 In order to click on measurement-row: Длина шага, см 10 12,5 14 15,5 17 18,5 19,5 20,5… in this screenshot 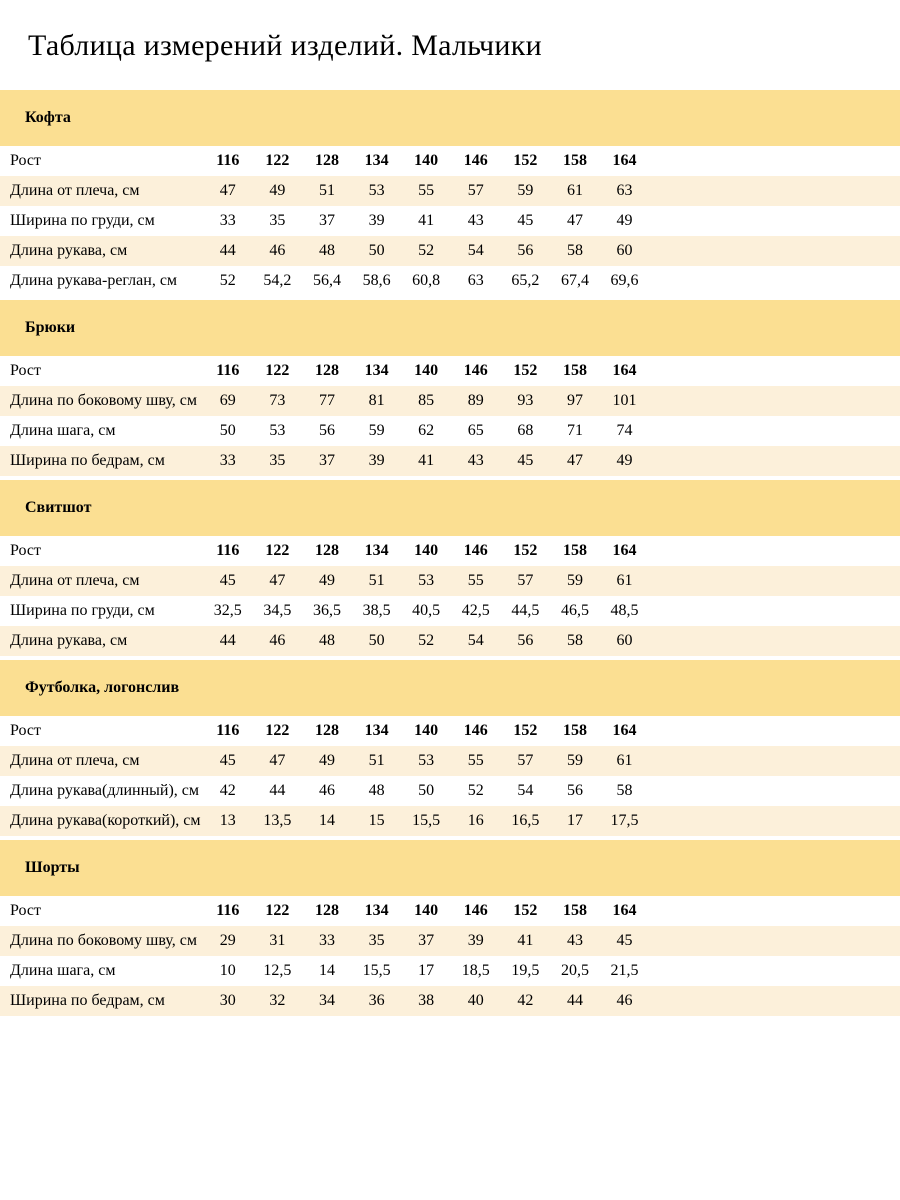, I will do `click(450, 971)`.